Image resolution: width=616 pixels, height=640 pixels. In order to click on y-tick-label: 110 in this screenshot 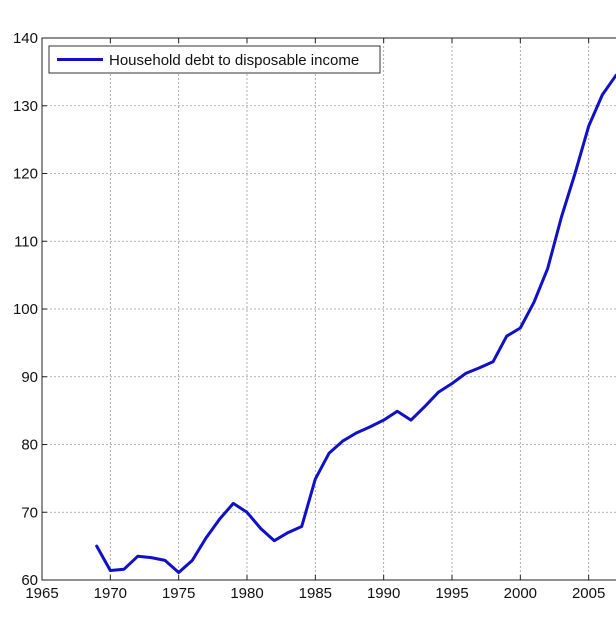, I will do `click(26, 241)`.